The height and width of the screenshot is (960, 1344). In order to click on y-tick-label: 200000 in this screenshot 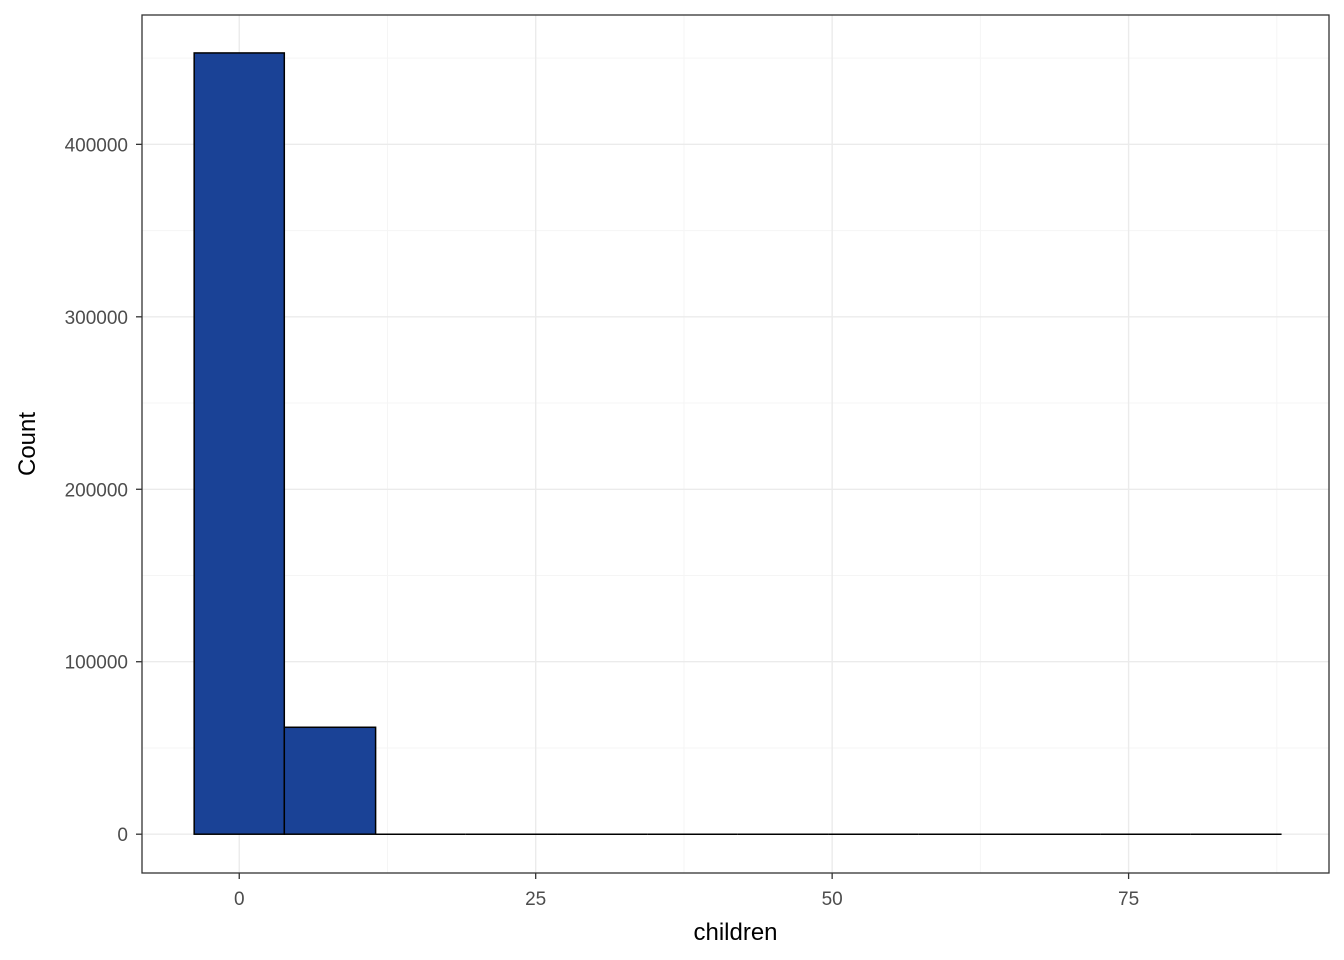, I will do `click(96, 490)`.